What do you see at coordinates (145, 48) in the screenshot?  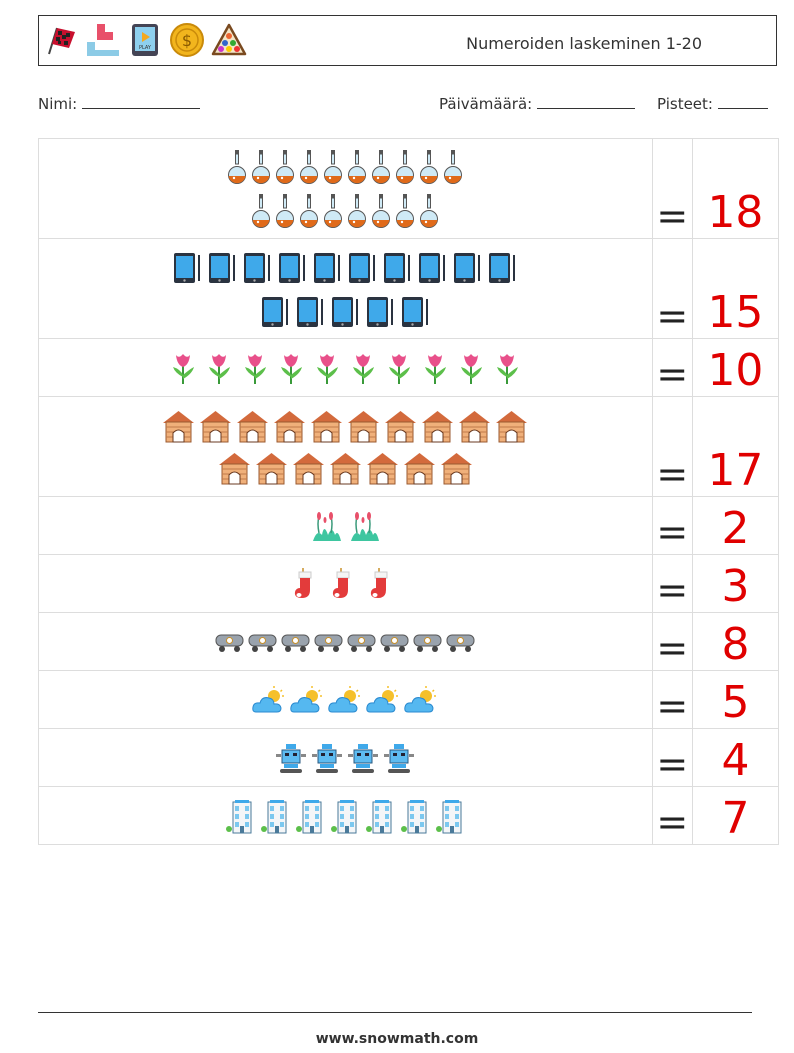 I see `svg-text: PLAY` at bounding box center [145, 48].